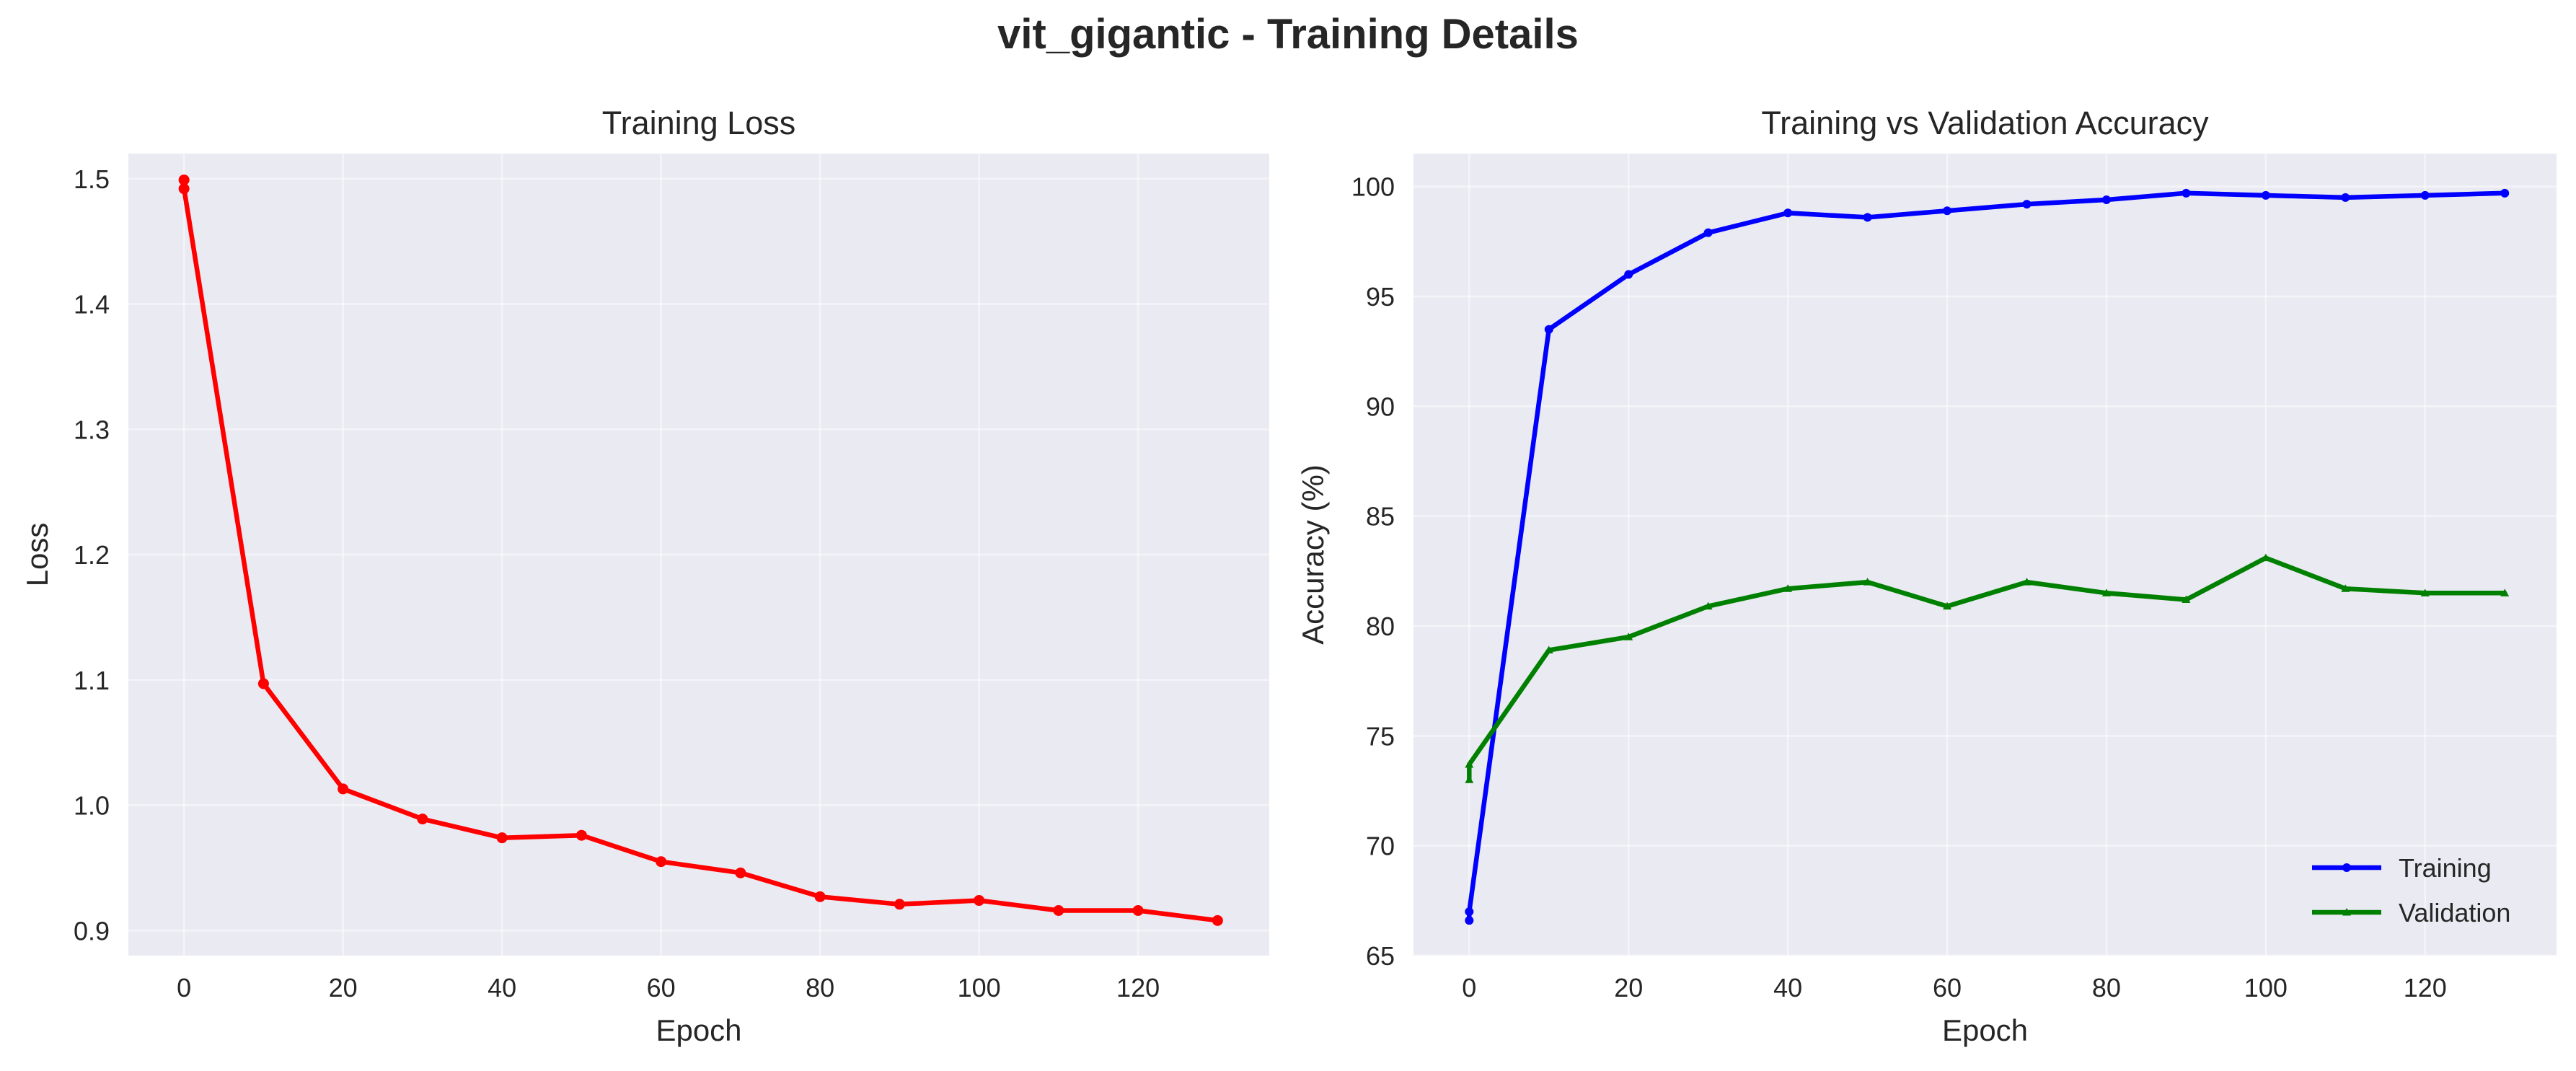  I want to click on loss-y-axis-label: Loss, so click(37, 555).